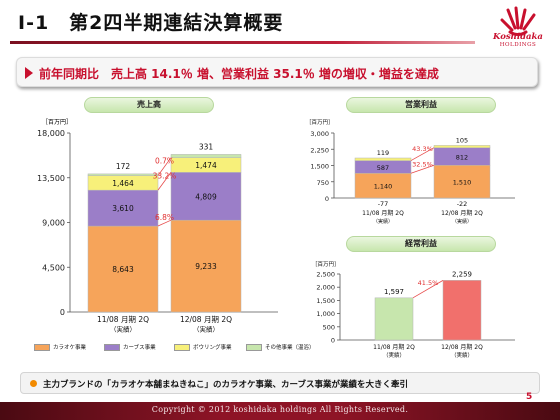 This screenshot has height=420, width=560. Describe the element at coordinates (325, 288) in the screenshot. I see `y-tick-label: 2,000` at that location.